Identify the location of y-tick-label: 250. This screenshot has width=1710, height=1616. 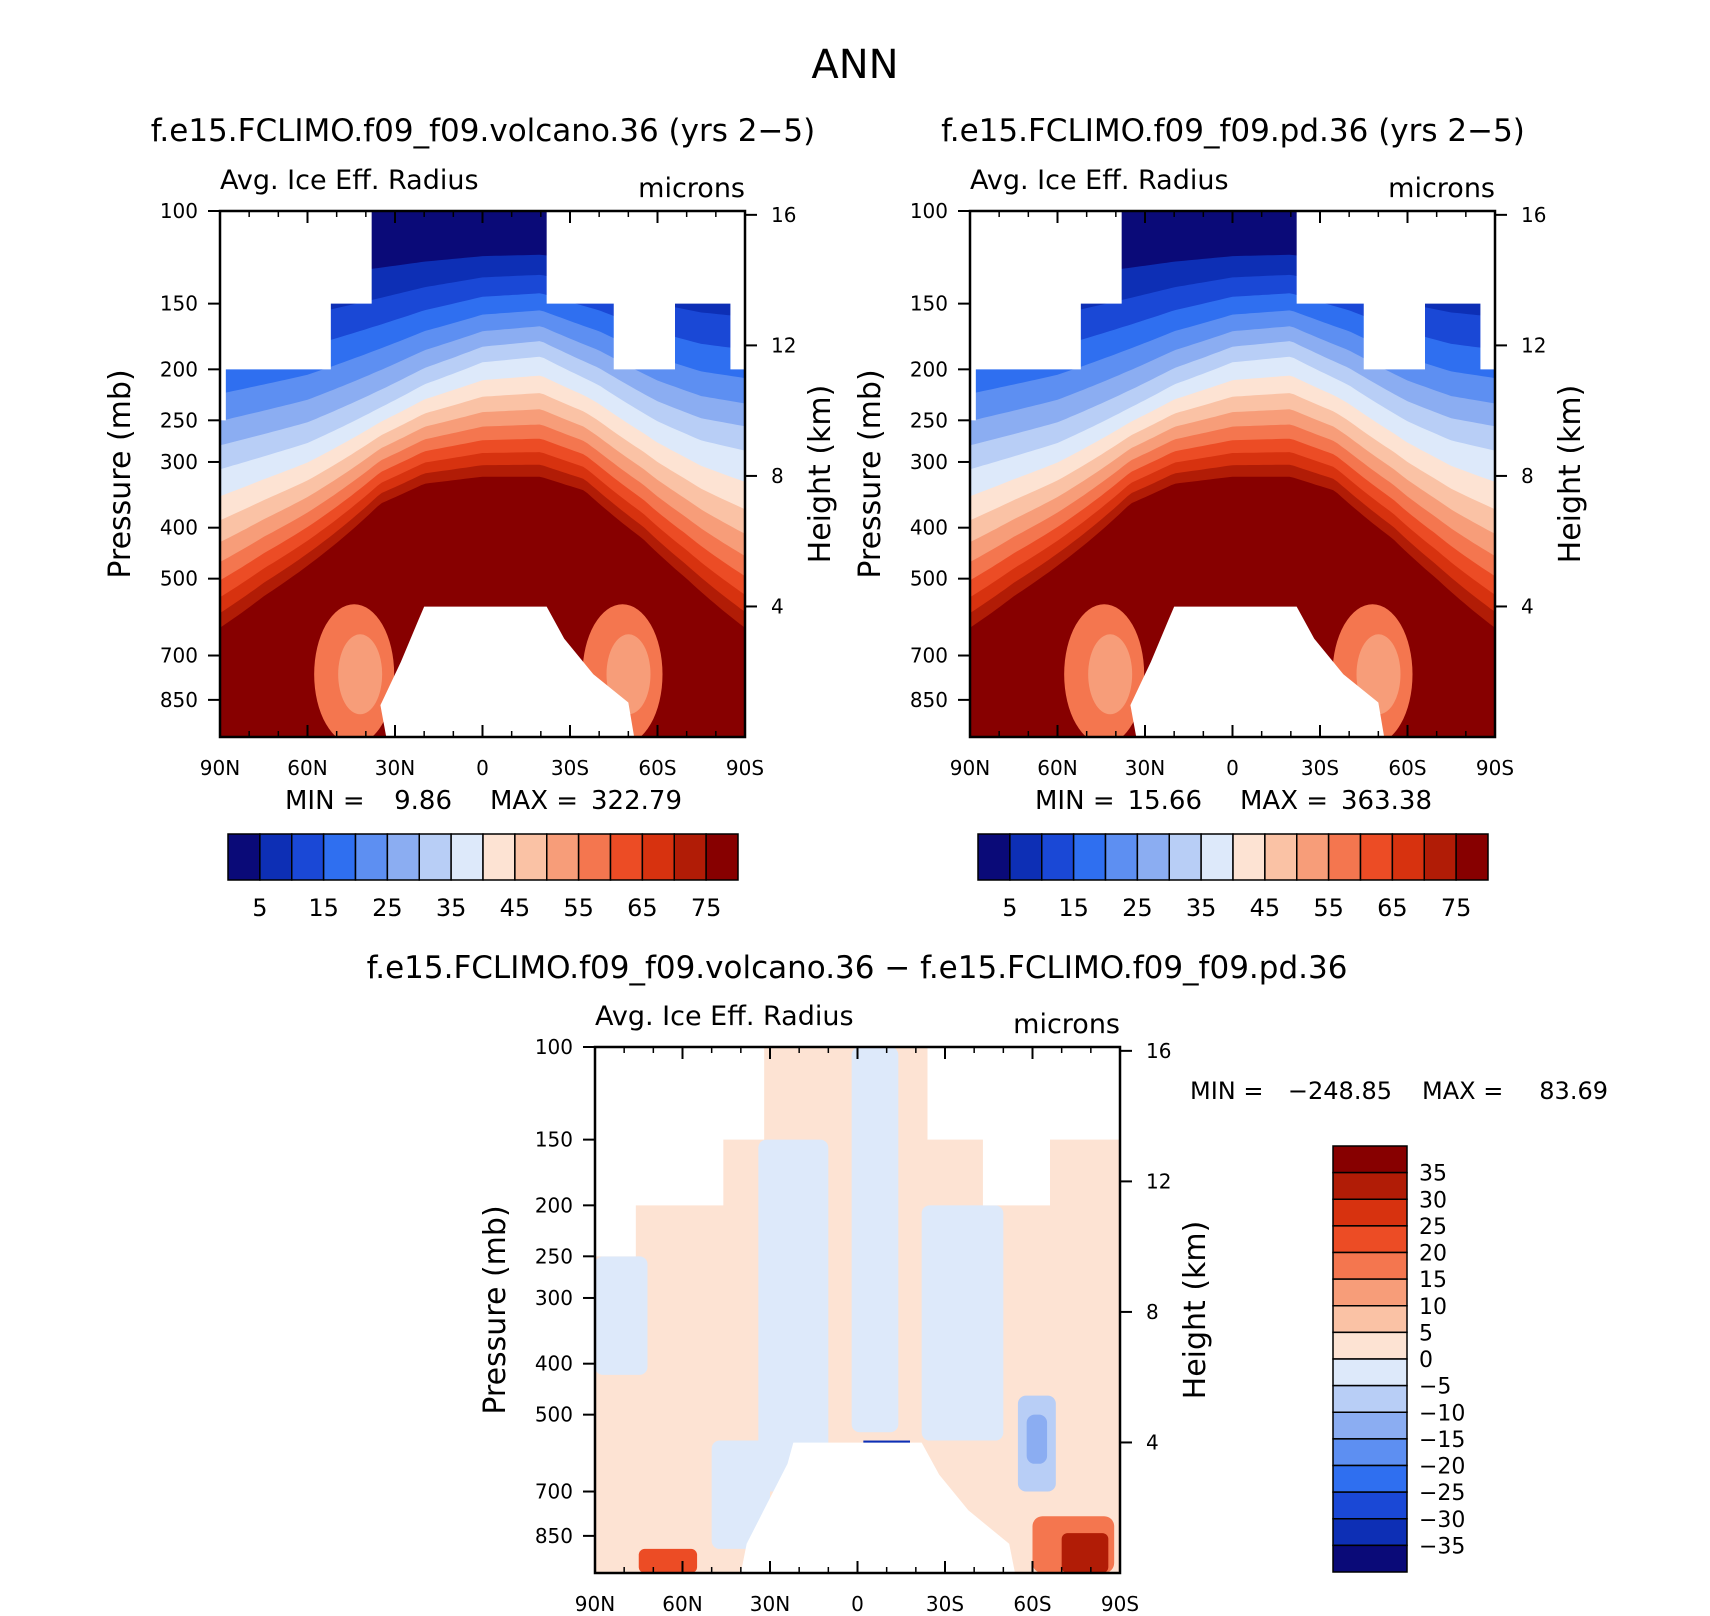
(554, 1256).